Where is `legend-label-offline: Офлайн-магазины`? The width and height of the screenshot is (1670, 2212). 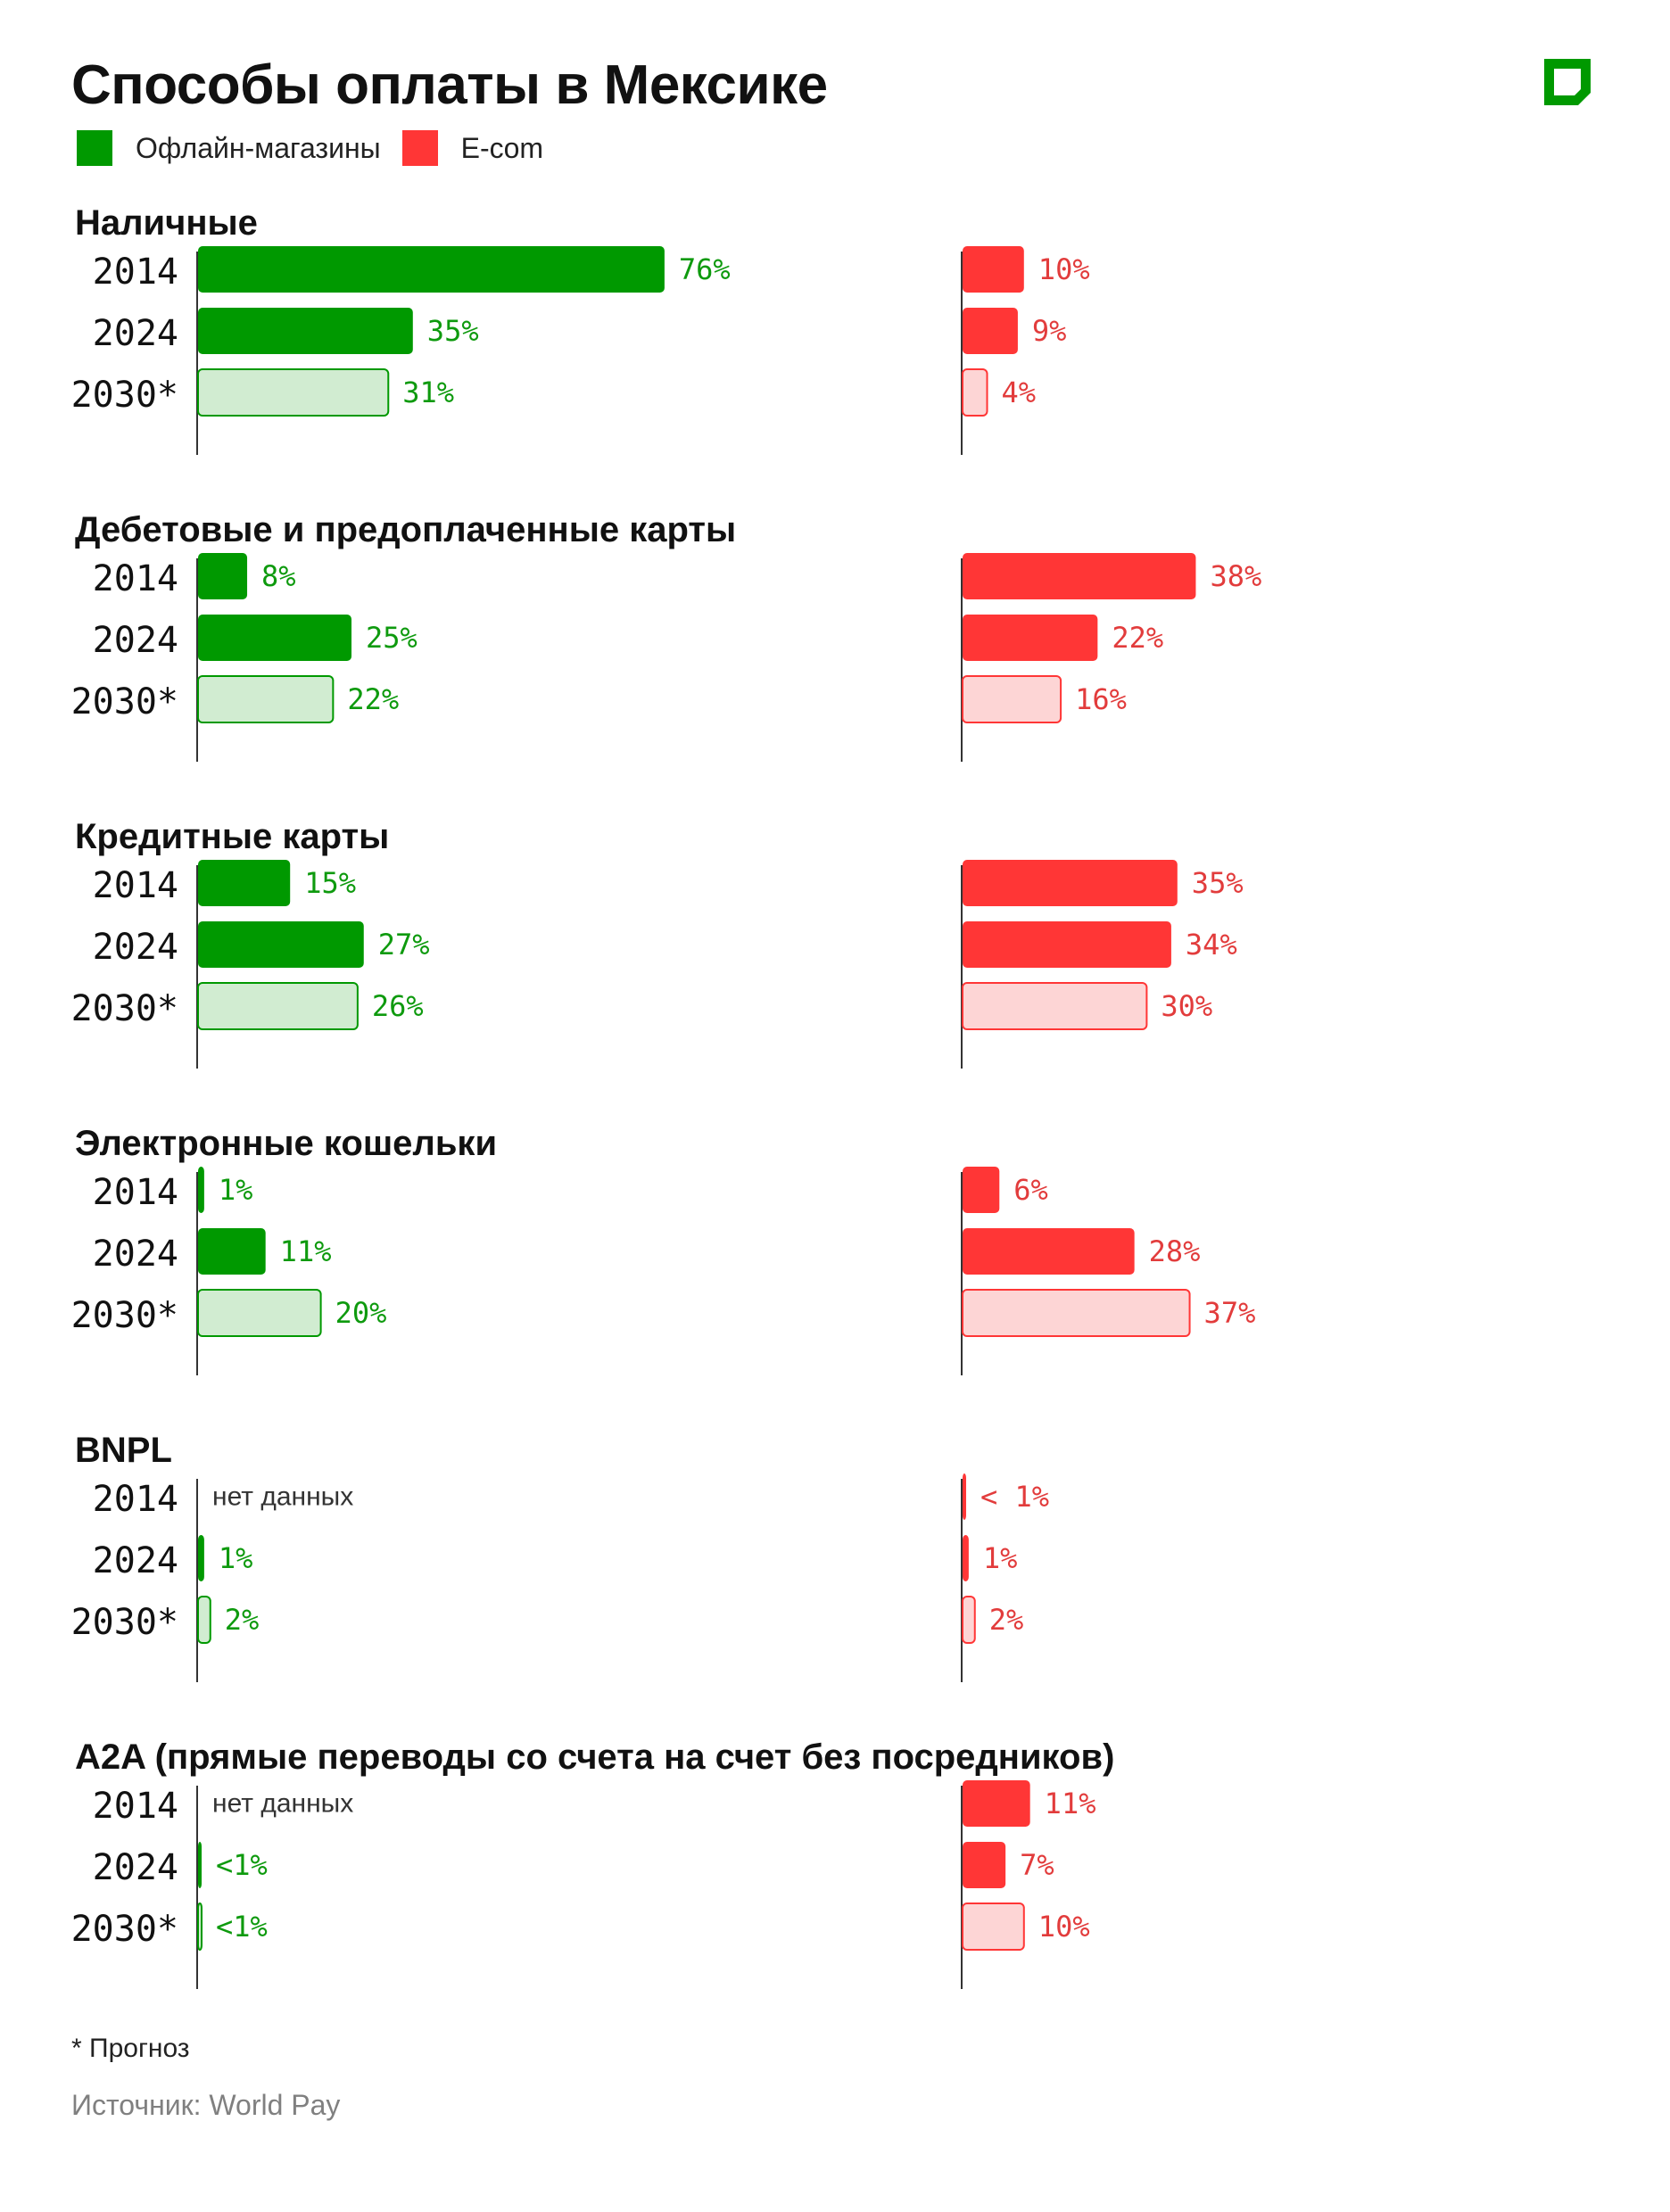 legend-label-offline: Офлайн-магазины is located at coordinates (258, 147).